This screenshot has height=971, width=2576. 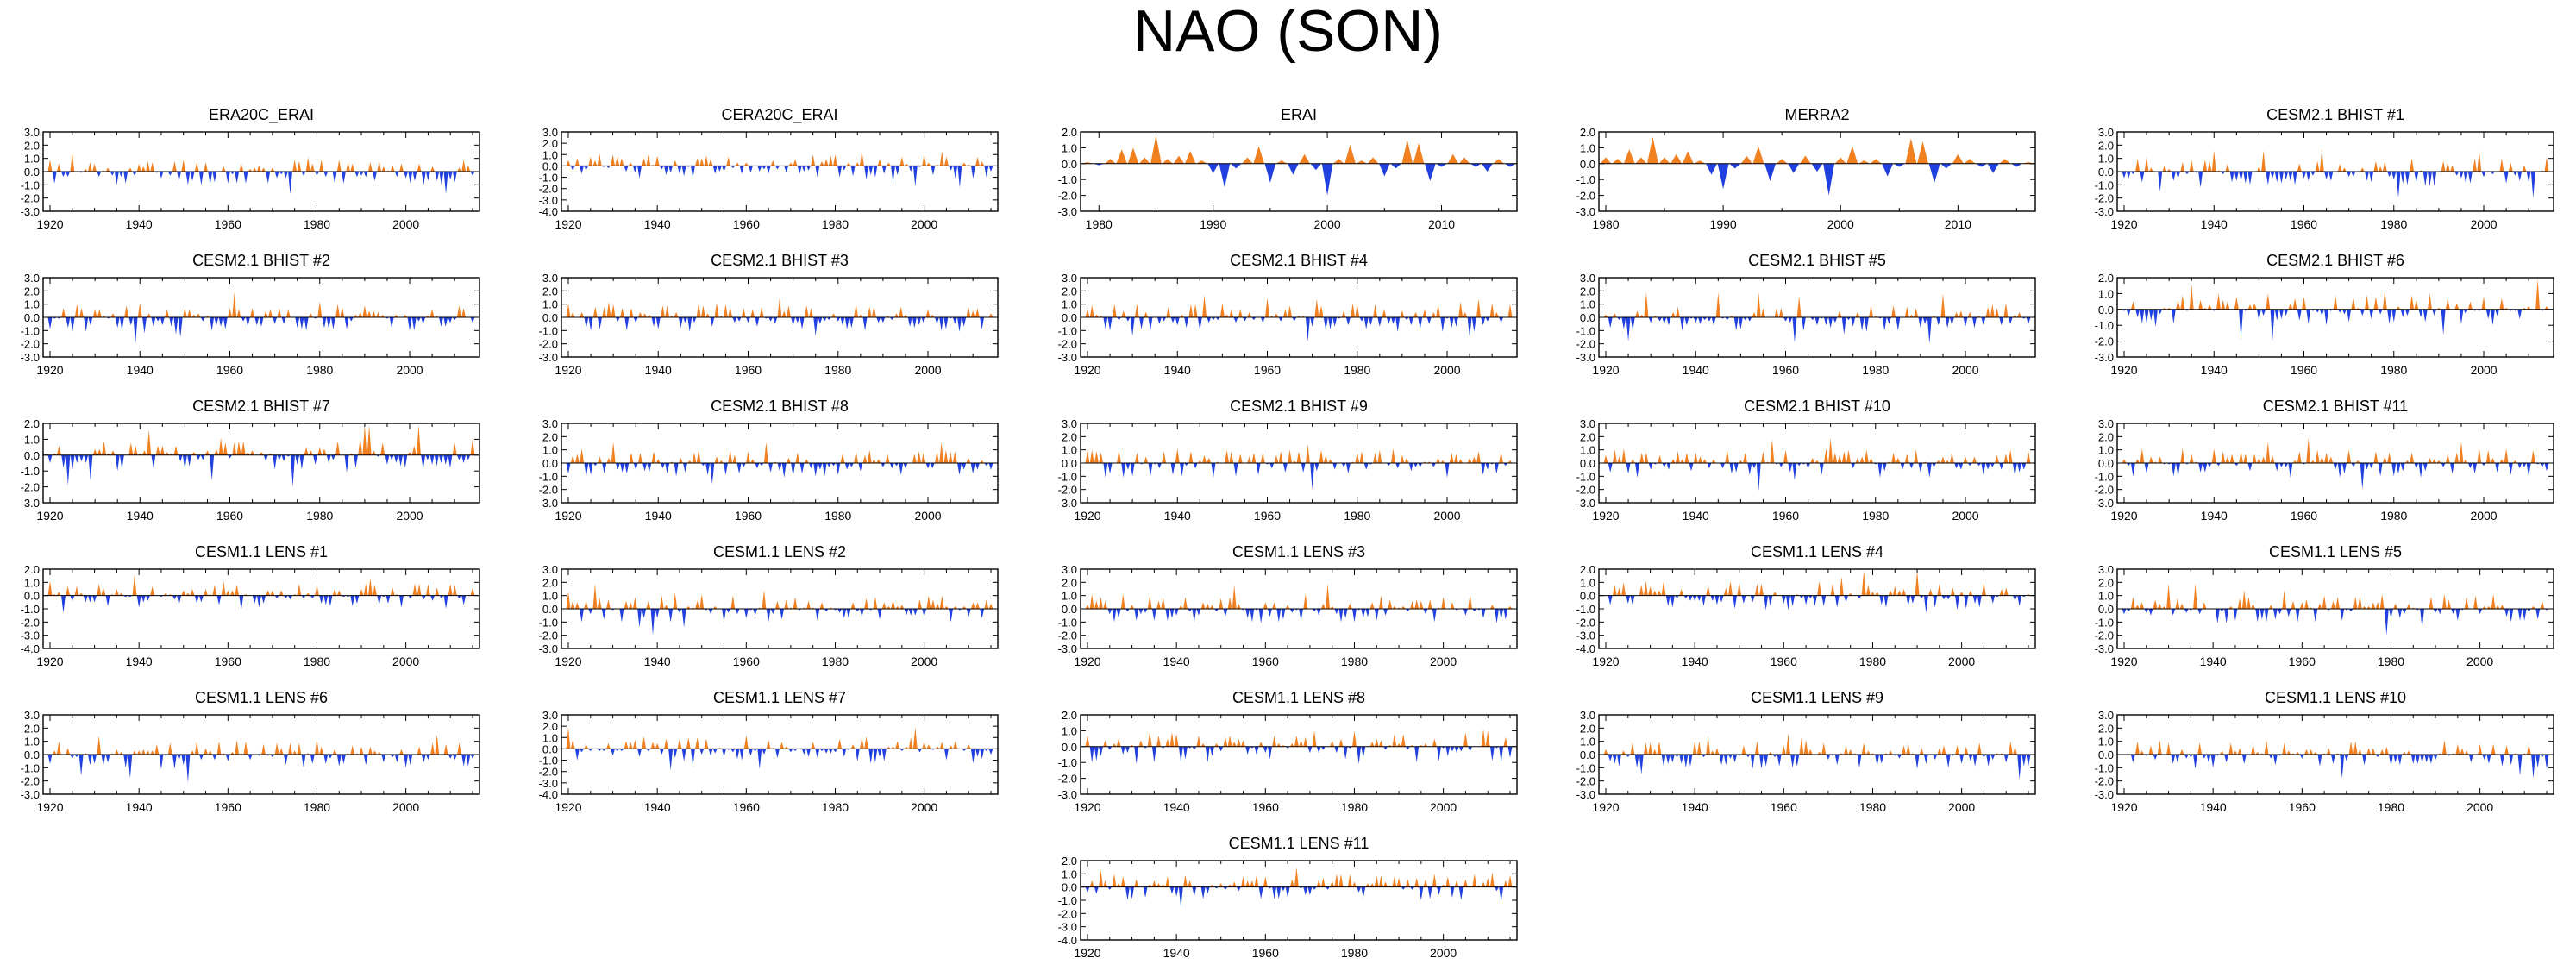 What do you see at coordinates (32, 145) in the screenshot?
I see `y-tick-label: 2.0` at bounding box center [32, 145].